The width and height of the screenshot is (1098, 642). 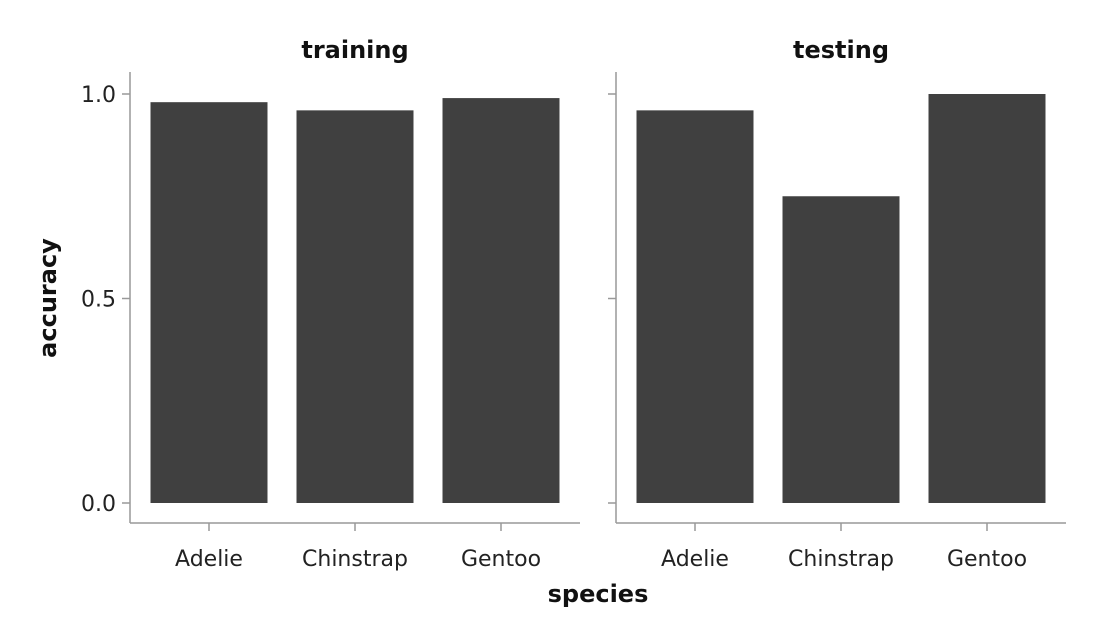 I want to click on y-tick-label: 0.5, so click(x=98, y=300).